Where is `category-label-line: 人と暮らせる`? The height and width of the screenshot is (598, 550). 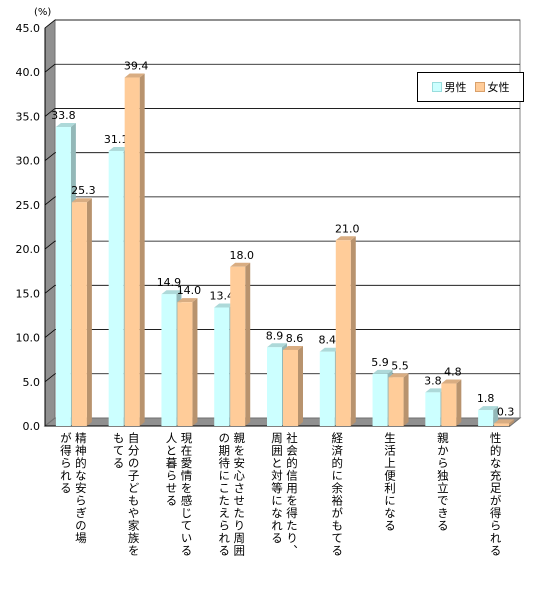
category-label-line: 人と暮らせる is located at coordinates (171, 469).